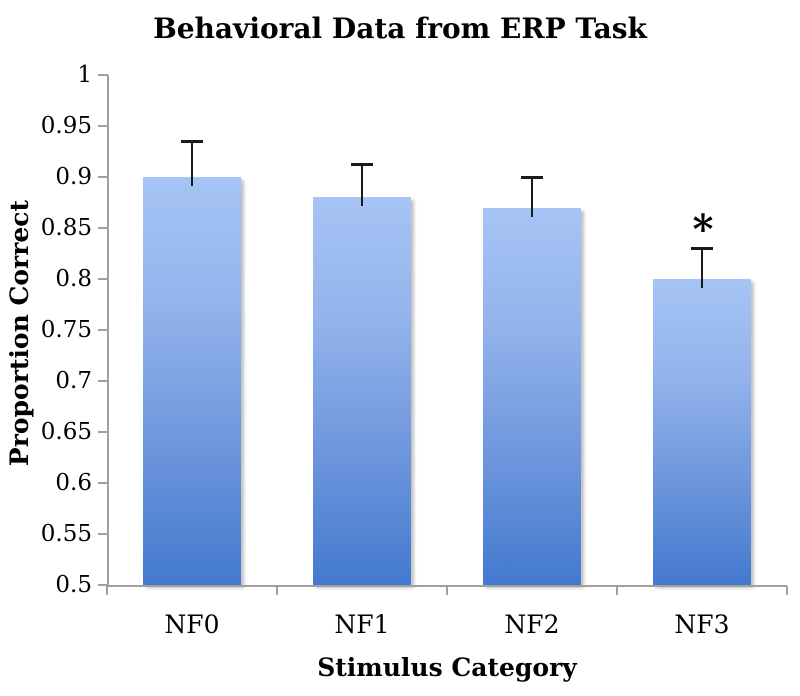 The width and height of the screenshot is (800, 696). Describe the element at coordinates (702, 432) in the screenshot. I see `bar-NF3` at that location.